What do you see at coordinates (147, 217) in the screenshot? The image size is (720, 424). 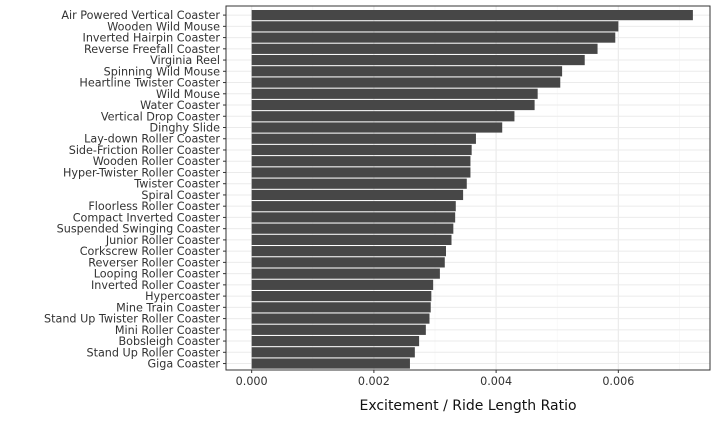 I see `y-tick-label: Compact Inverted Coaster` at bounding box center [147, 217].